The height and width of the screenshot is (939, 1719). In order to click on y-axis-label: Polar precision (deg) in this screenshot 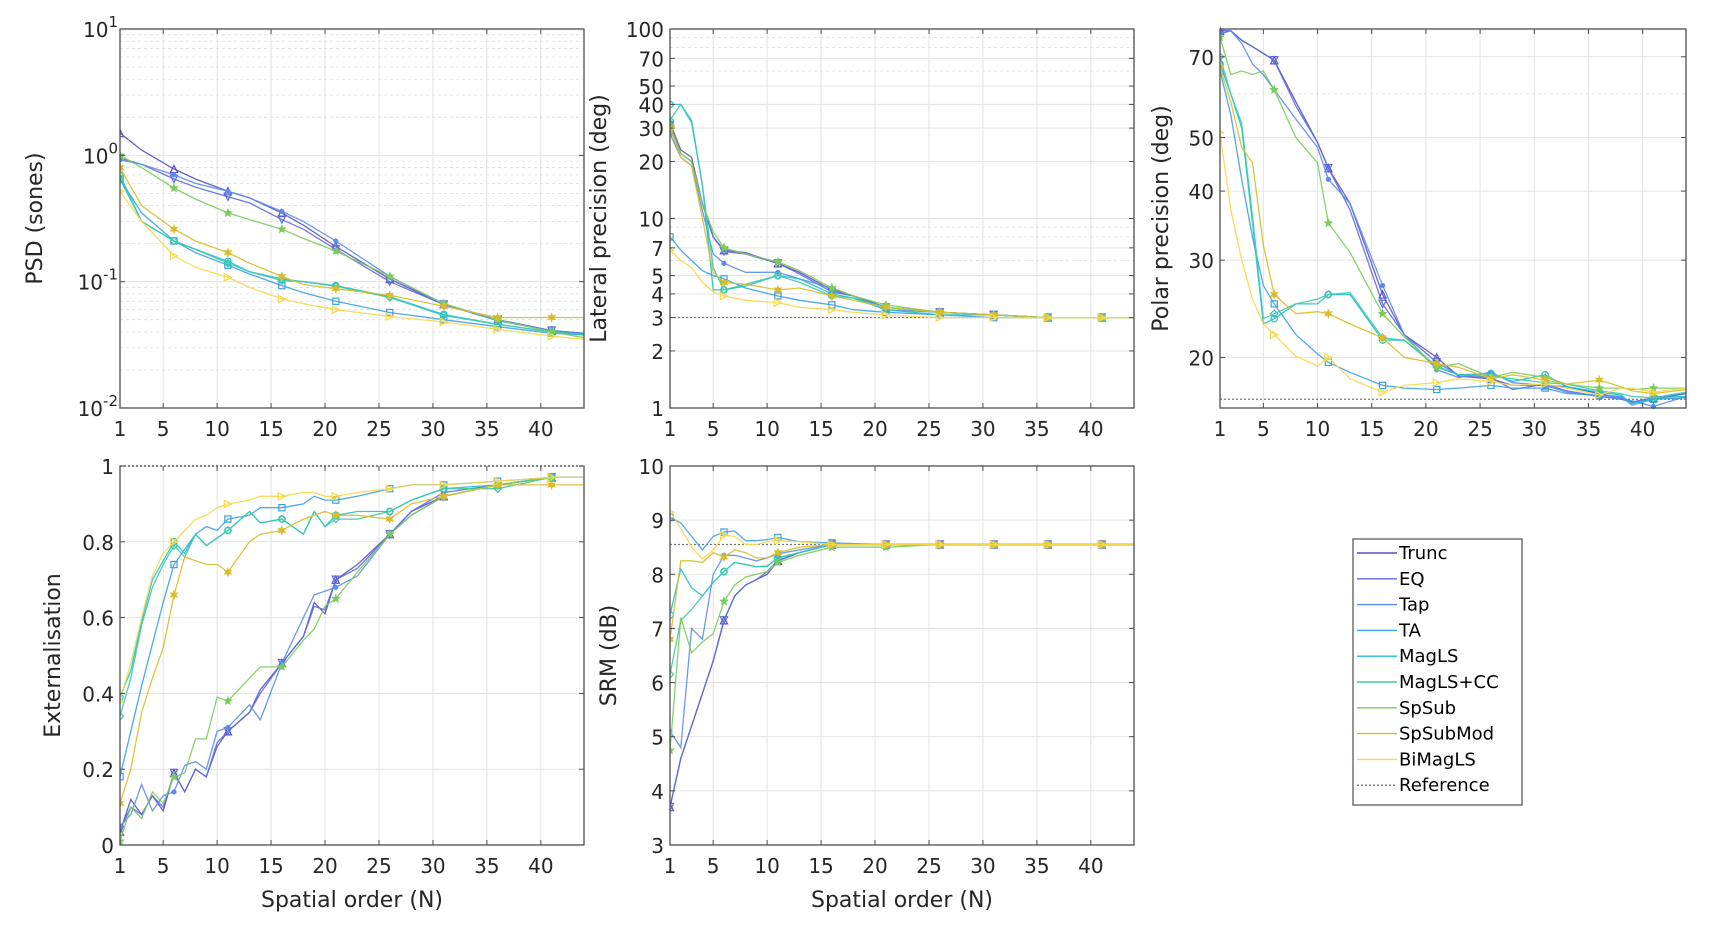, I will do `click(1161, 218)`.